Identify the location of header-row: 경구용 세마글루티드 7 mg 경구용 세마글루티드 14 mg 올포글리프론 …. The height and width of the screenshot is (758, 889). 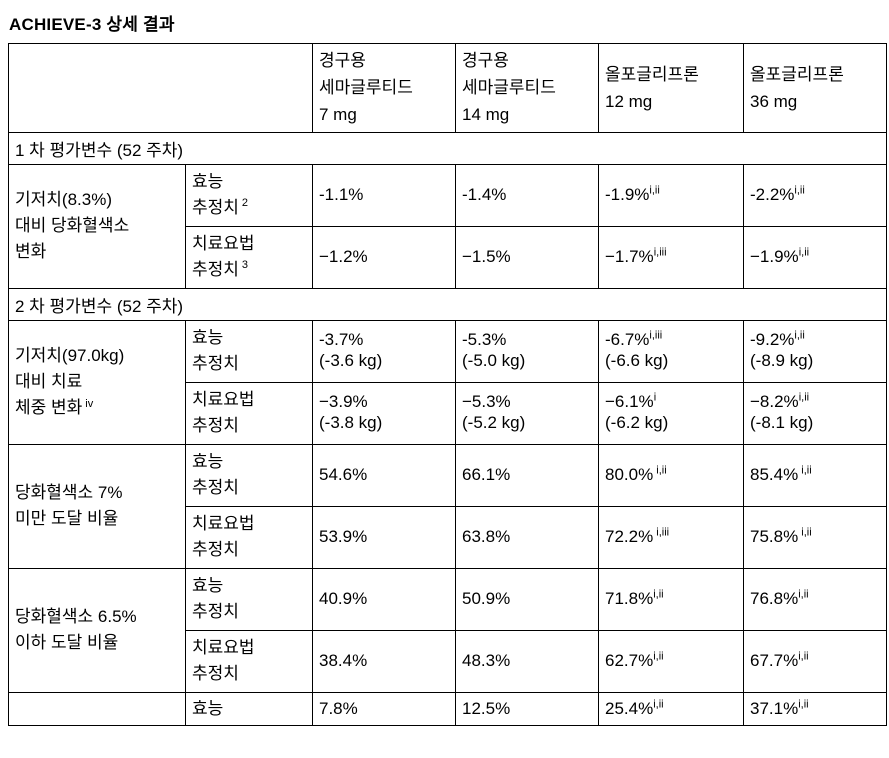
(447, 88).